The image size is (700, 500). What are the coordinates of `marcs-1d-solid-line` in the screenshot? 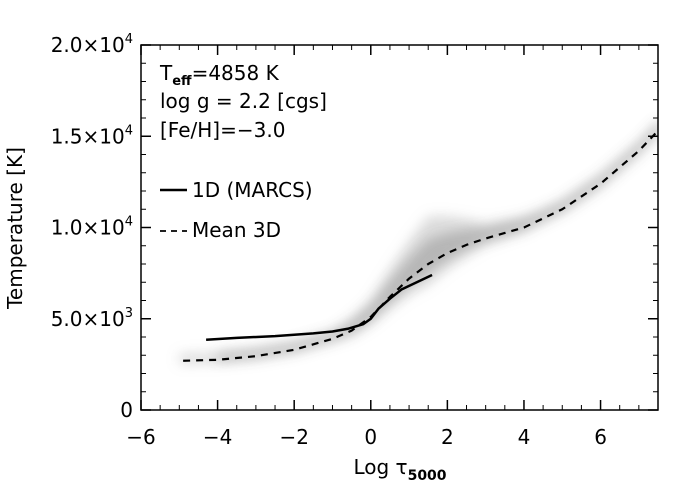 It's located at (319, 307).